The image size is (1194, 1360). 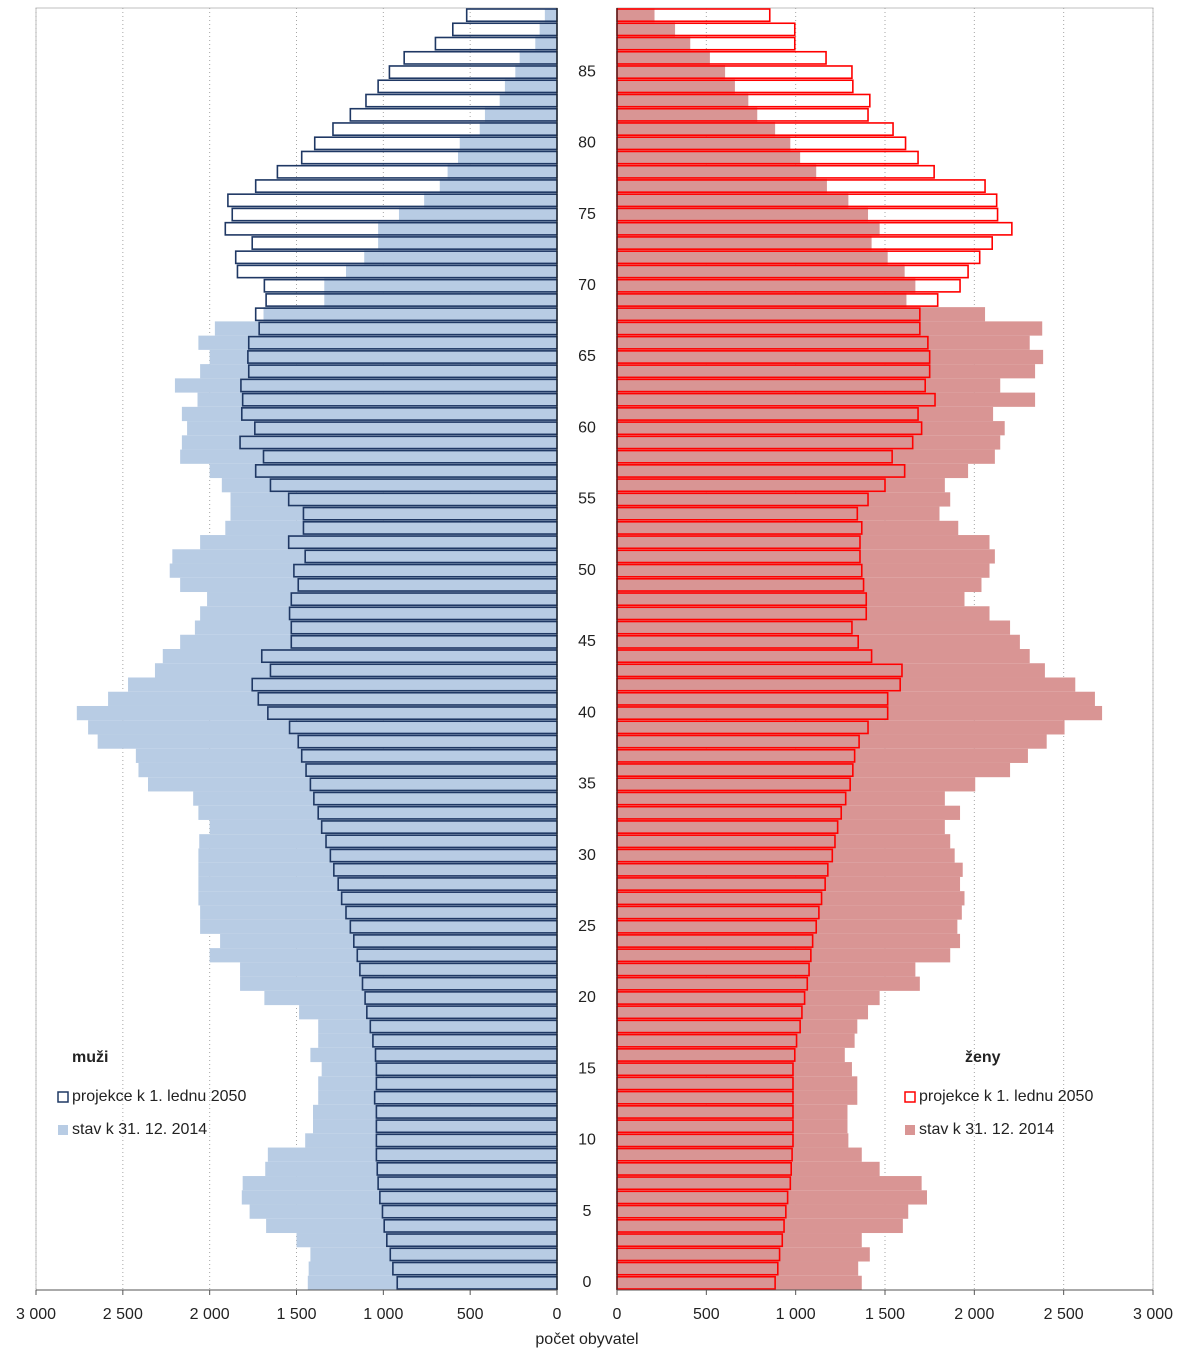 What do you see at coordinates (36, 1314) in the screenshot?
I see `x-tick-label: 3 000` at bounding box center [36, 1314].